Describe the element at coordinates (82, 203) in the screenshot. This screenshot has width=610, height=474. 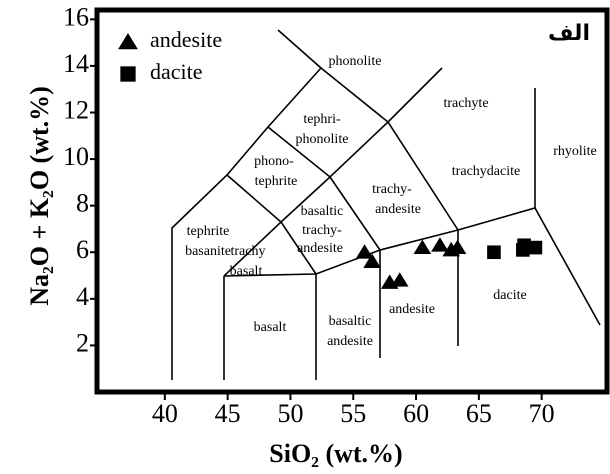
I see `y-tick-label: 8` at that location.